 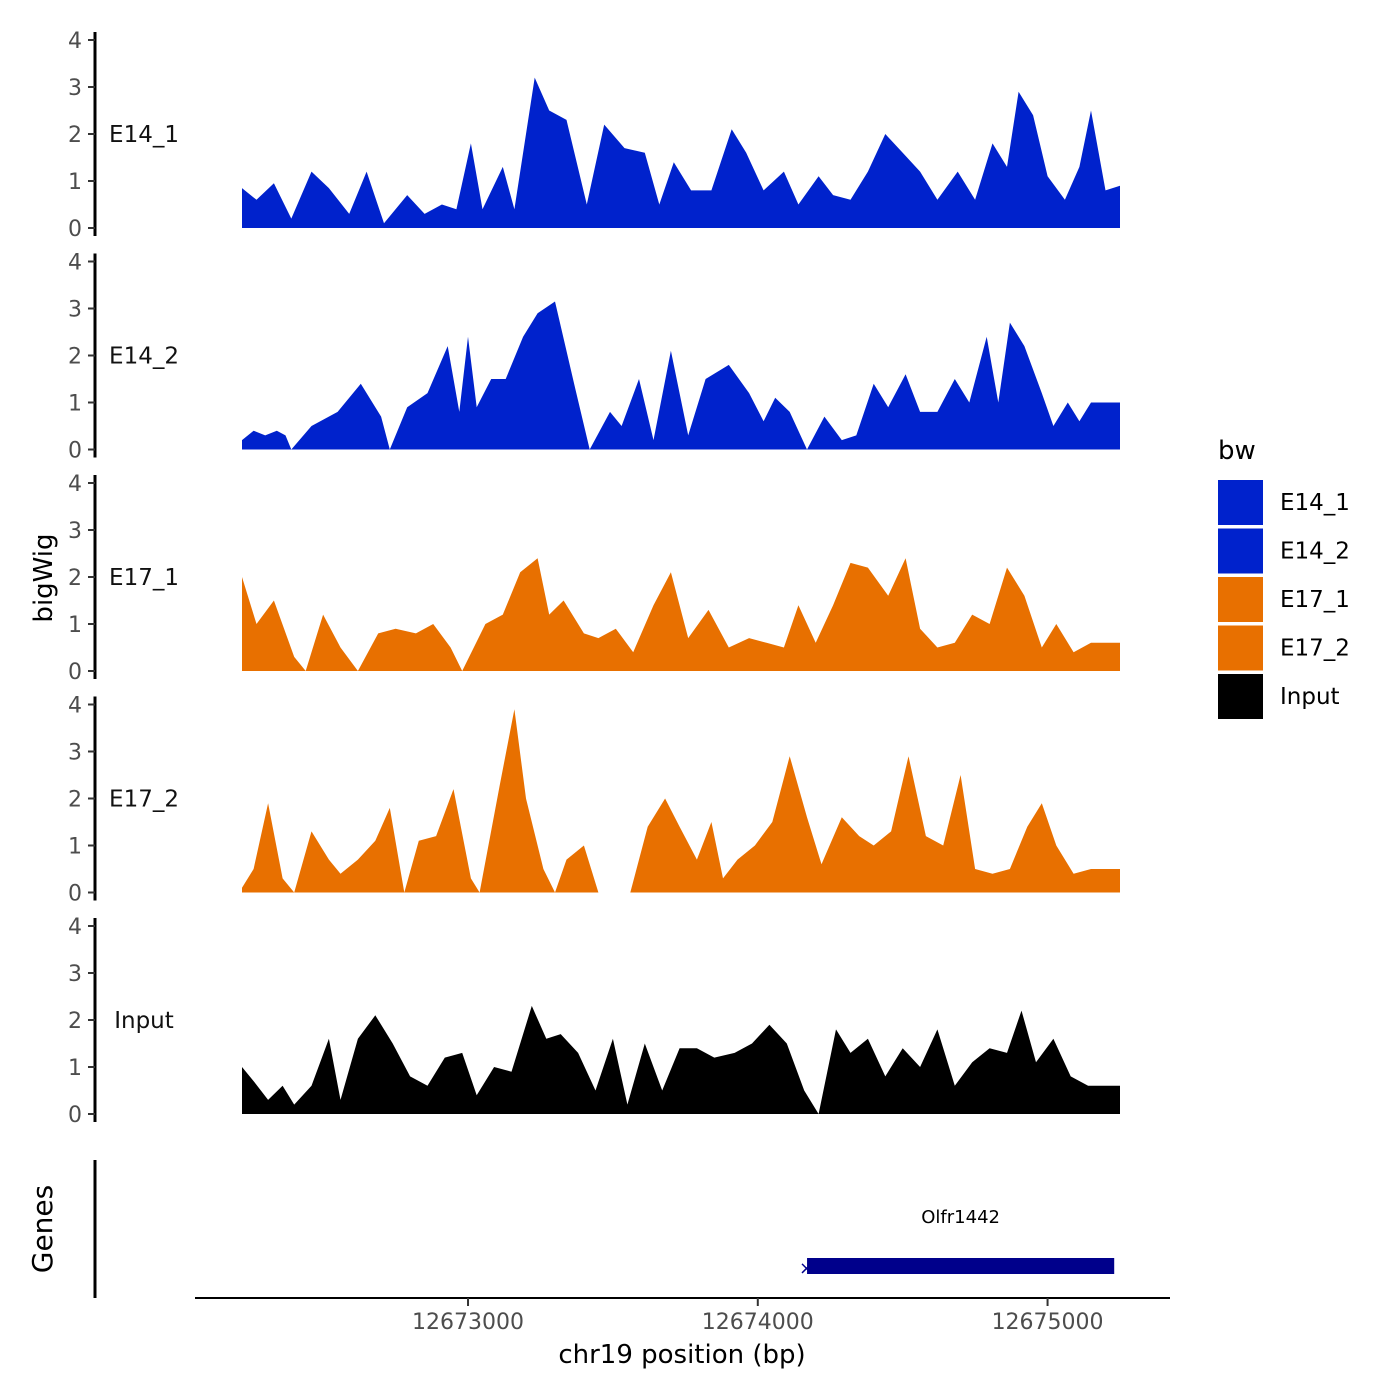 I want to click on legend-title: bw, so click(x=1237, y=451).